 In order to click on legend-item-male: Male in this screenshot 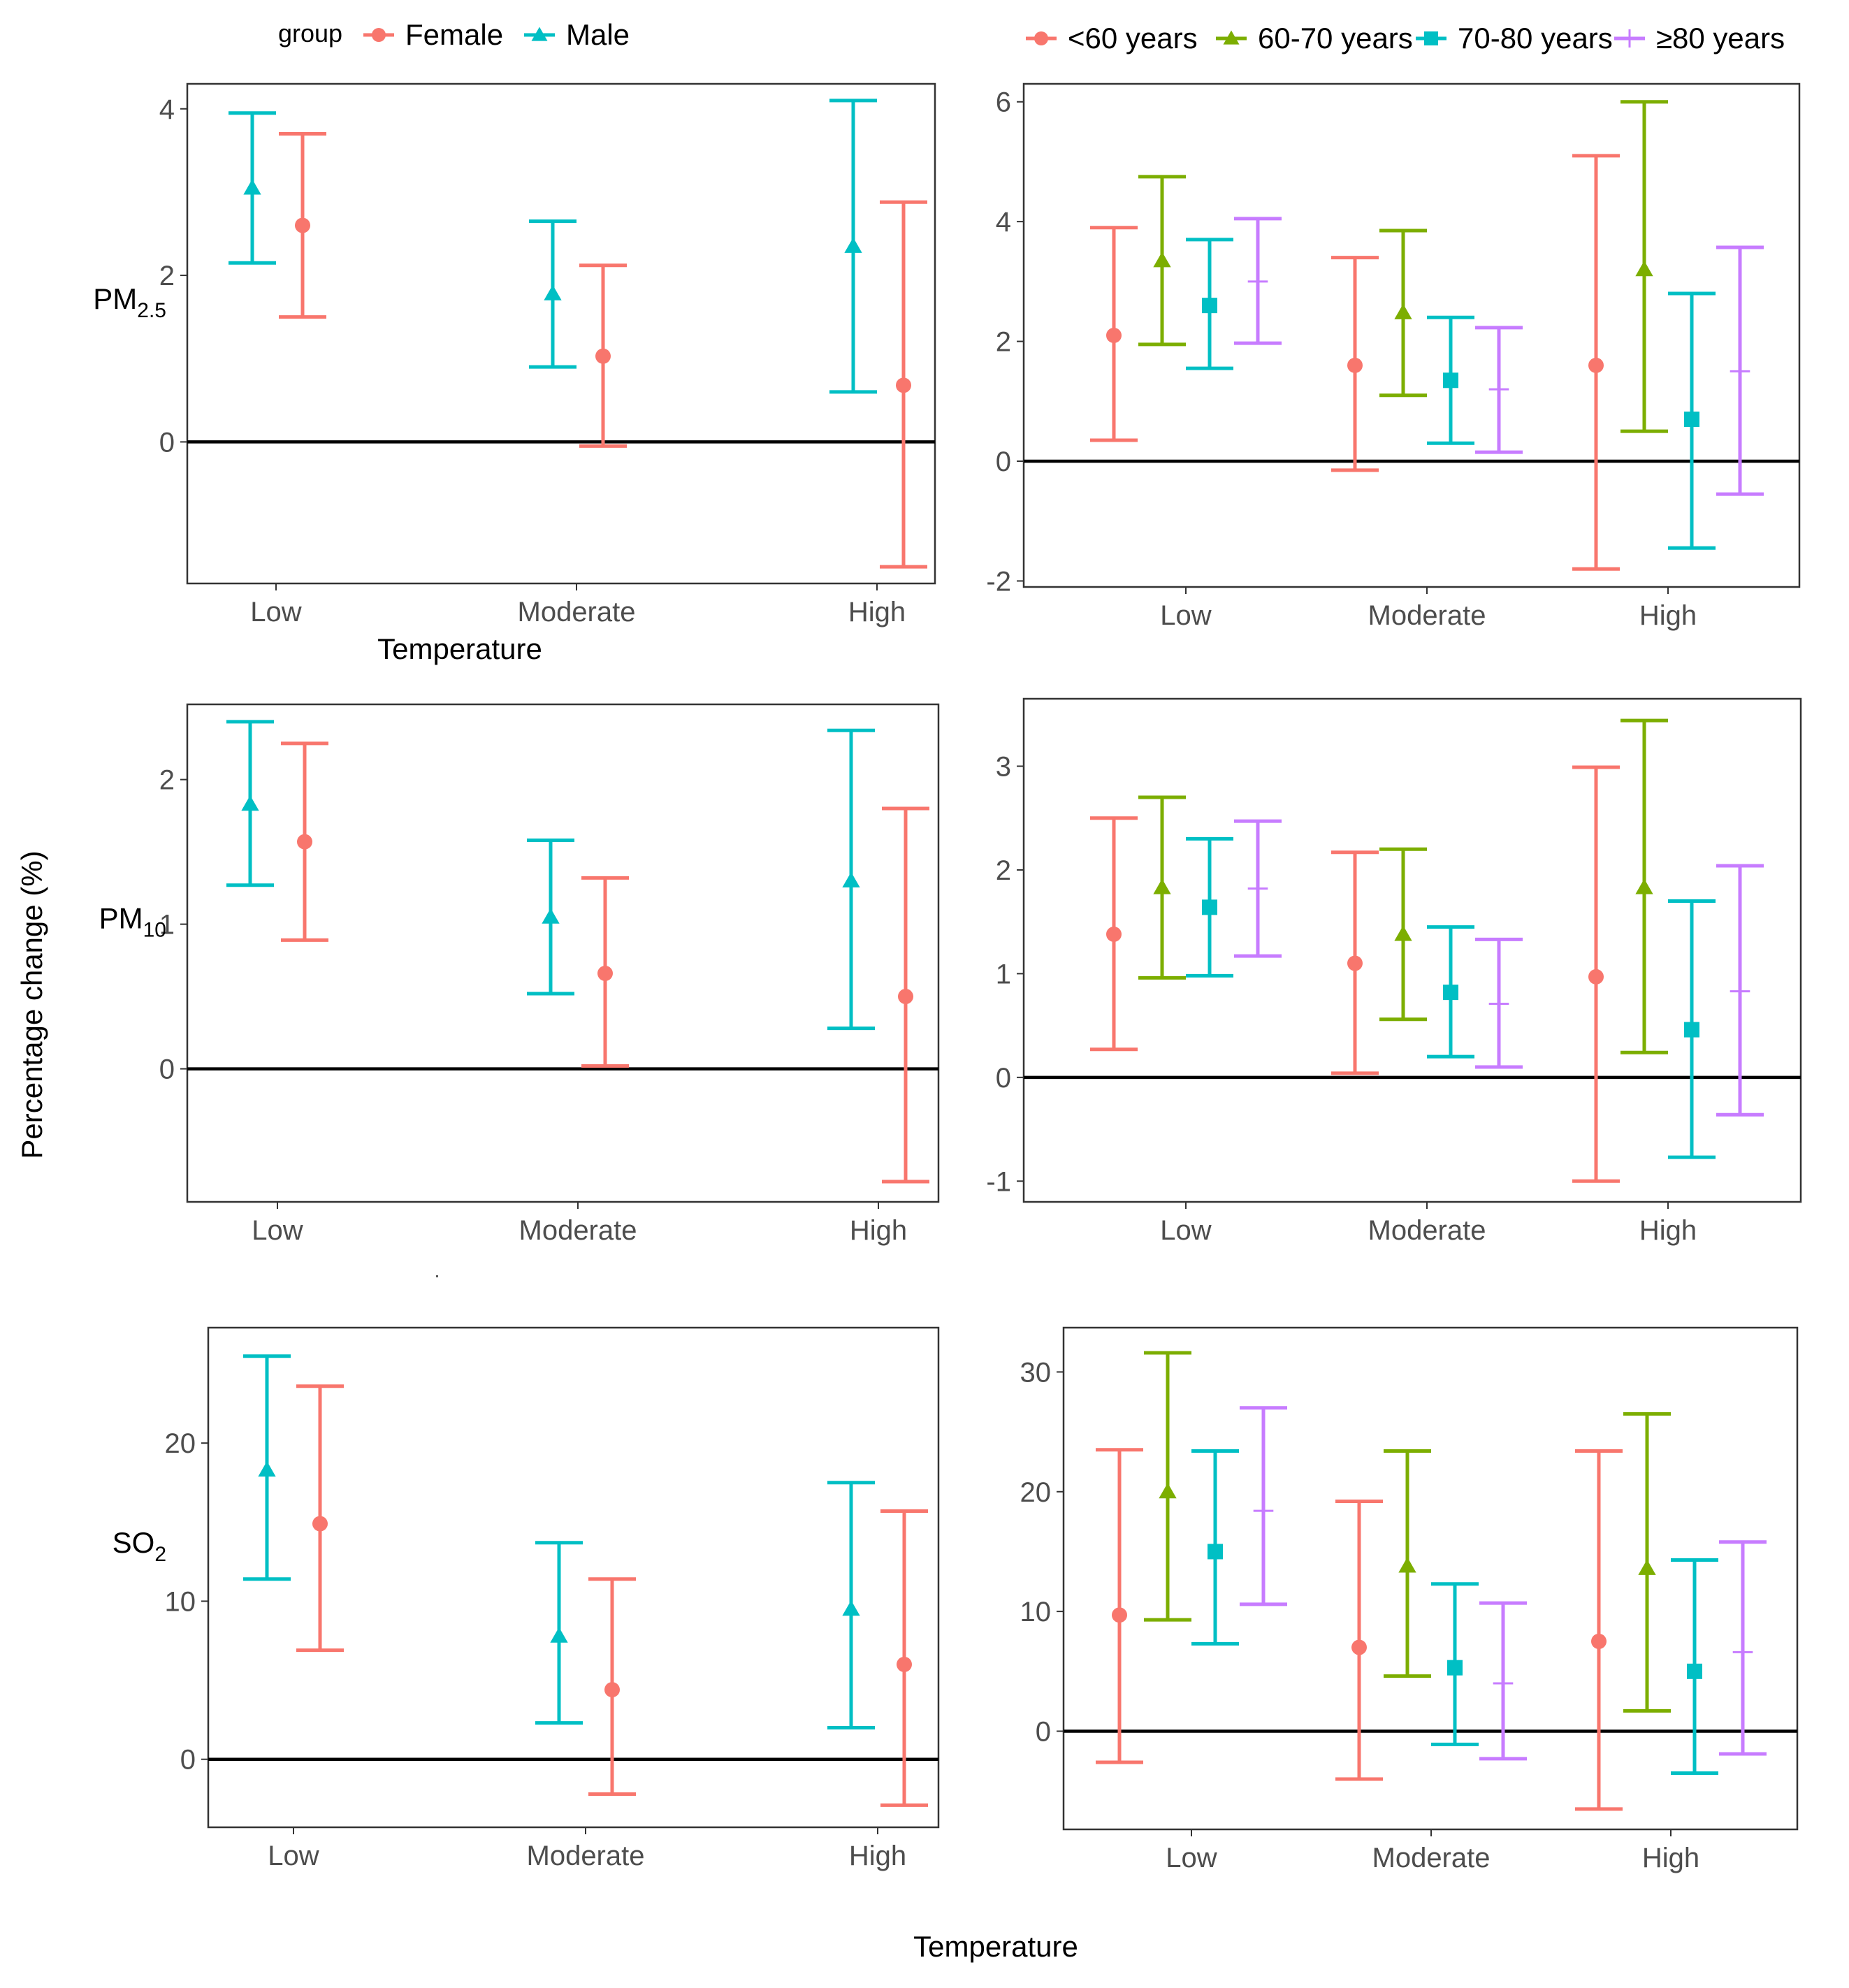, I will do `click(577, 34)`.